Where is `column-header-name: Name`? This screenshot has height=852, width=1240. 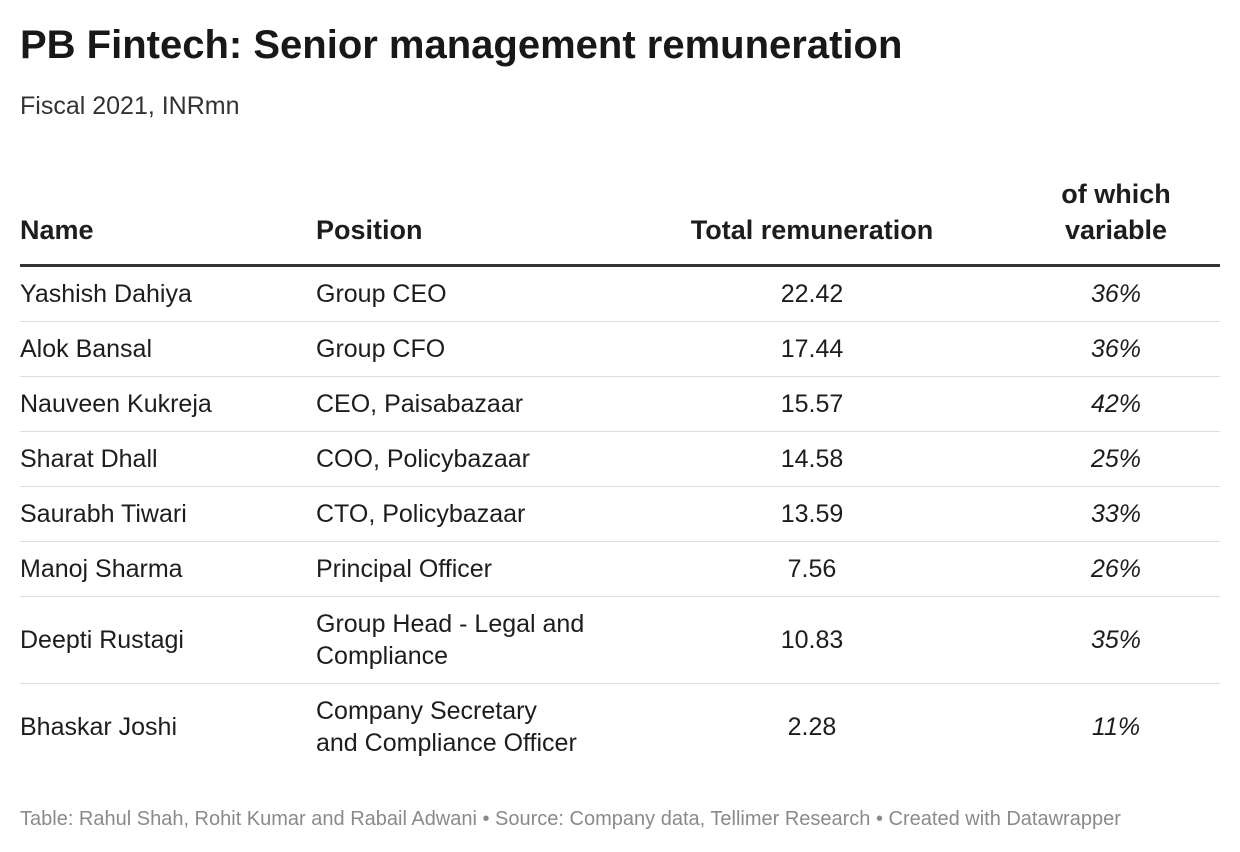
column-header-name: Name is located at coordinates (168, 221).